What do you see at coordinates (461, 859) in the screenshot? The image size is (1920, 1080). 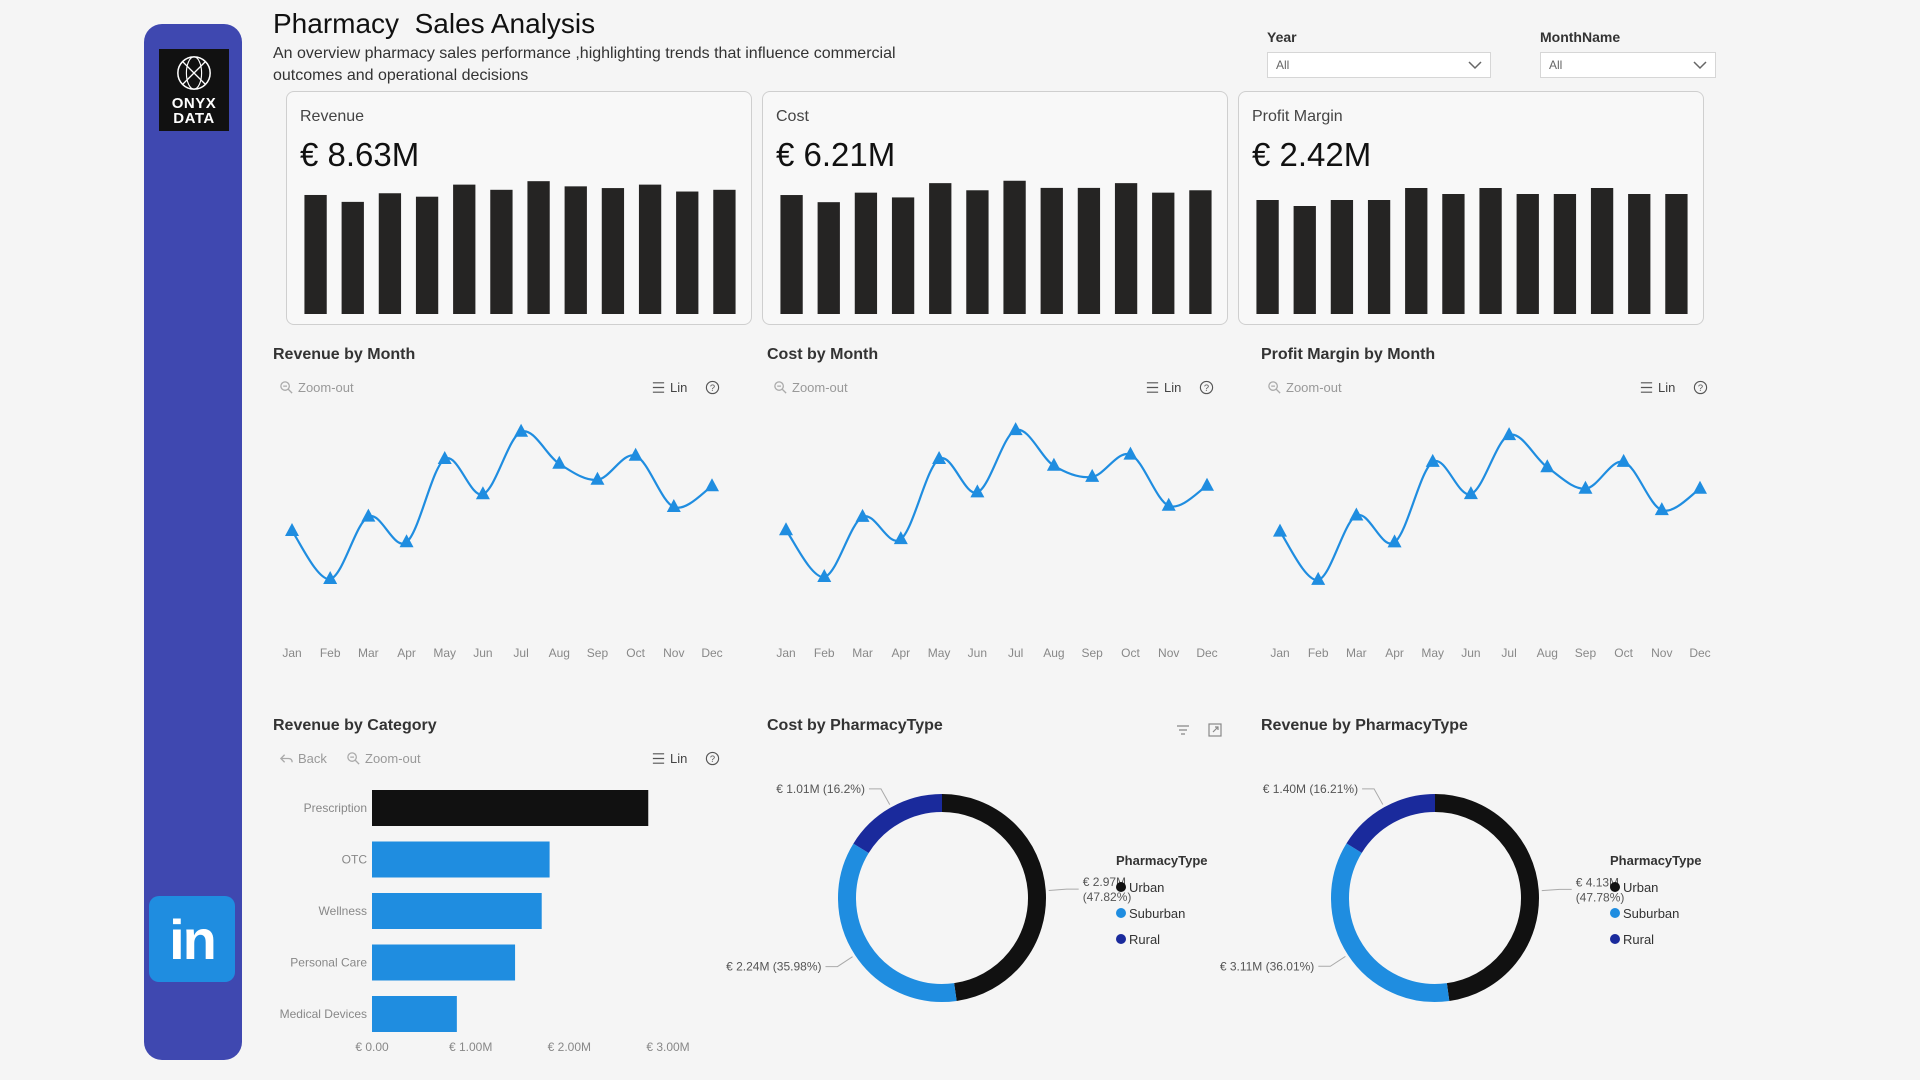 I see `category-bar-otc` at bounding box center [461, 859].